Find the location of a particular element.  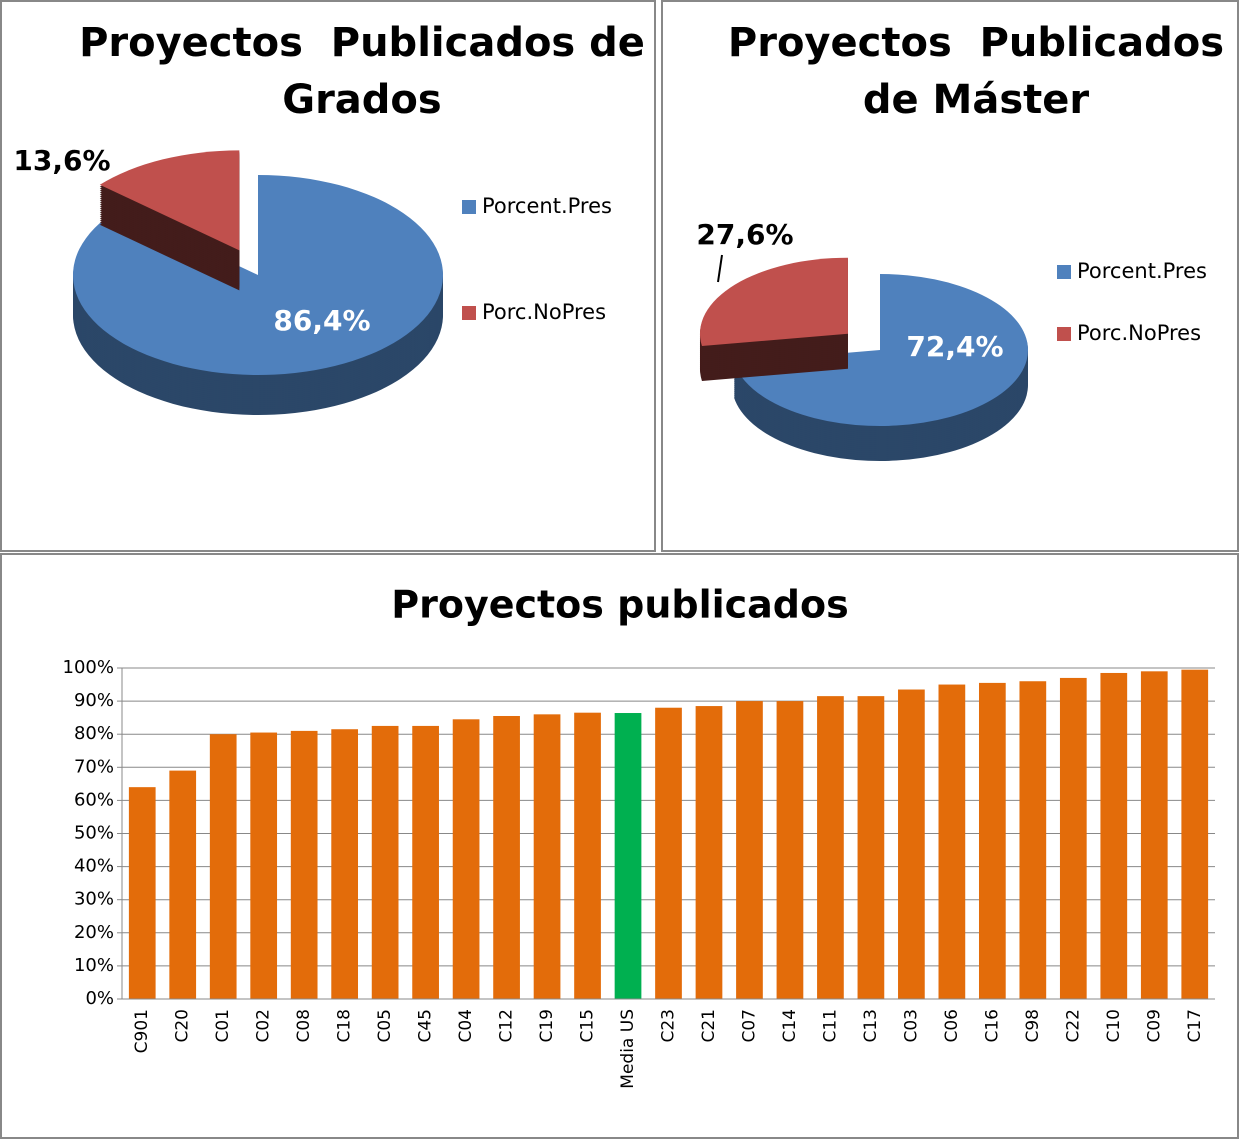

x-tick-label: C09 is located at coordinates (1154, 1026).